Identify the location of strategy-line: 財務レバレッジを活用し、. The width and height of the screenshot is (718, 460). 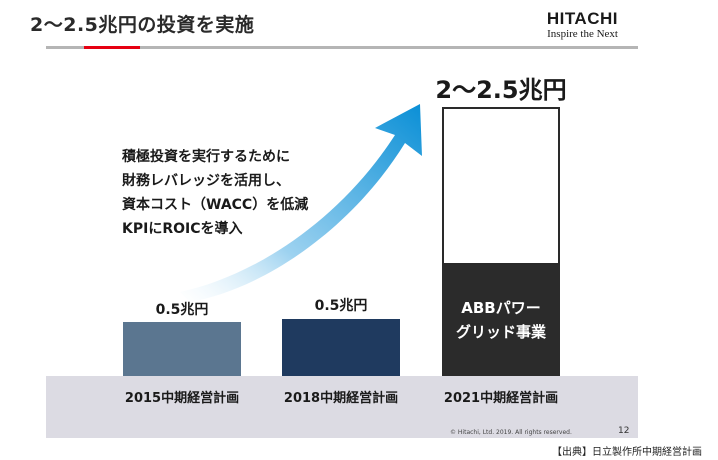
(206, 181).